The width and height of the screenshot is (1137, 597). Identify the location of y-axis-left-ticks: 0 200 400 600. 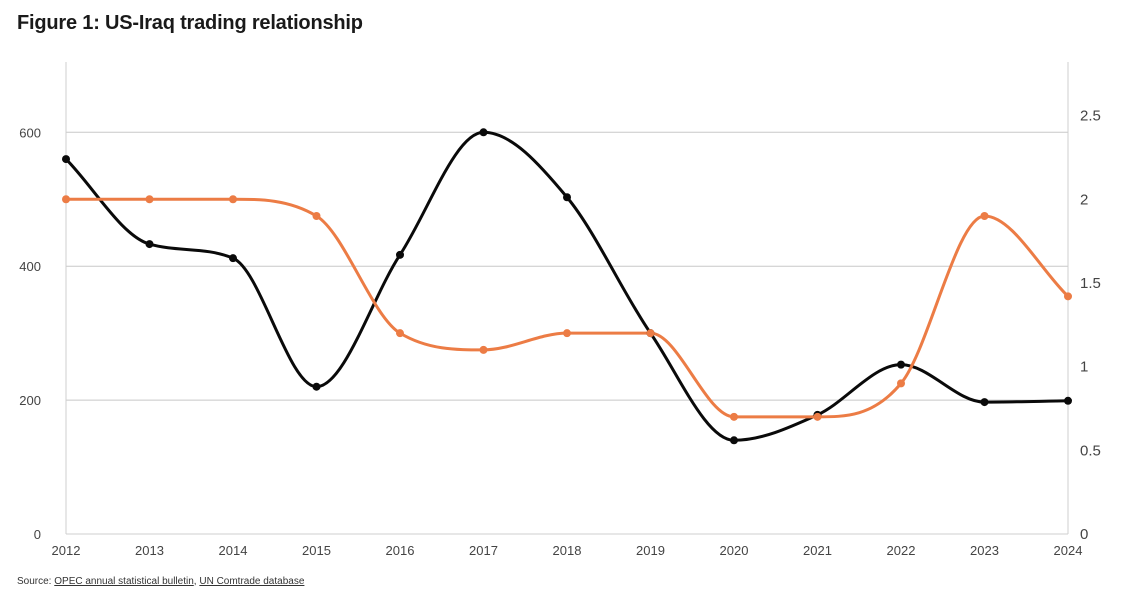
(30, 333).